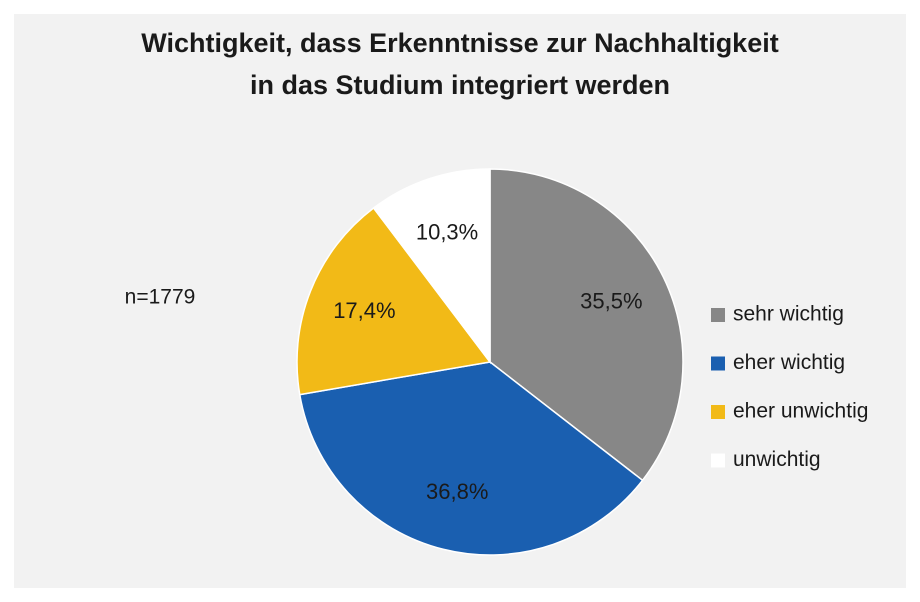 The height and width of the screenshot is (602, 920). Describe the element at coordinates (447, 232) in the screenshot. I see `data-label: 10,3%` at that location.